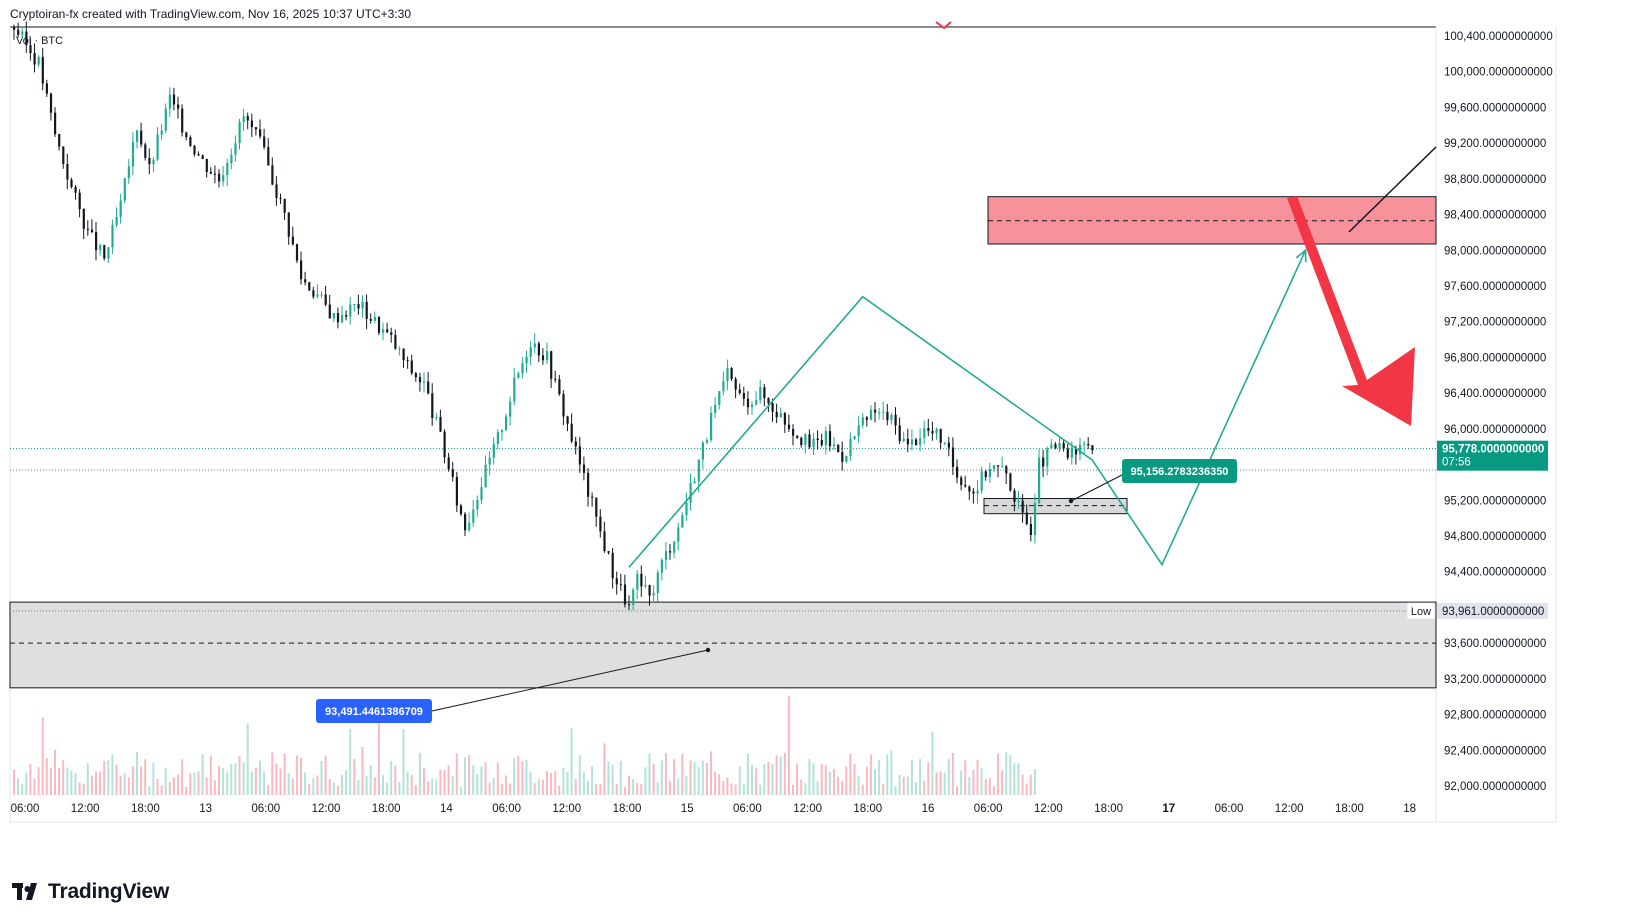 The height and width of the screenshot is (917, 1634). I want to click on tradingview-brand: TradingView, so click(90, 892).